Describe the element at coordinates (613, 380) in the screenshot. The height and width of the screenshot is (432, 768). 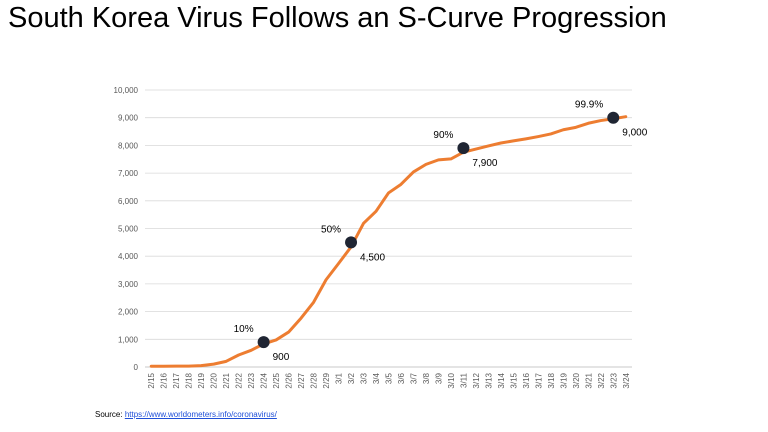
I see `x-tick-label: 3/23` at that location.